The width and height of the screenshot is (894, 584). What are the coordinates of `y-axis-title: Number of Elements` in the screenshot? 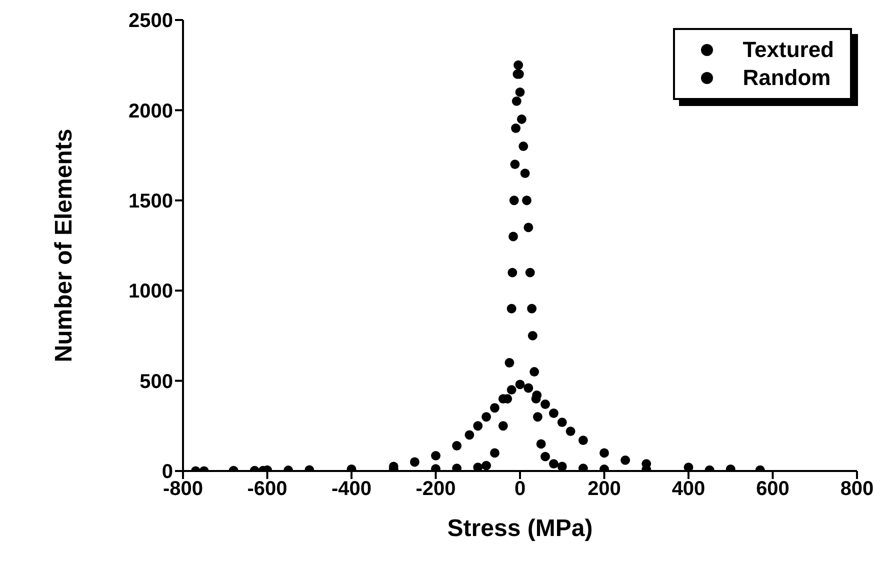 It's located at (64, 245).